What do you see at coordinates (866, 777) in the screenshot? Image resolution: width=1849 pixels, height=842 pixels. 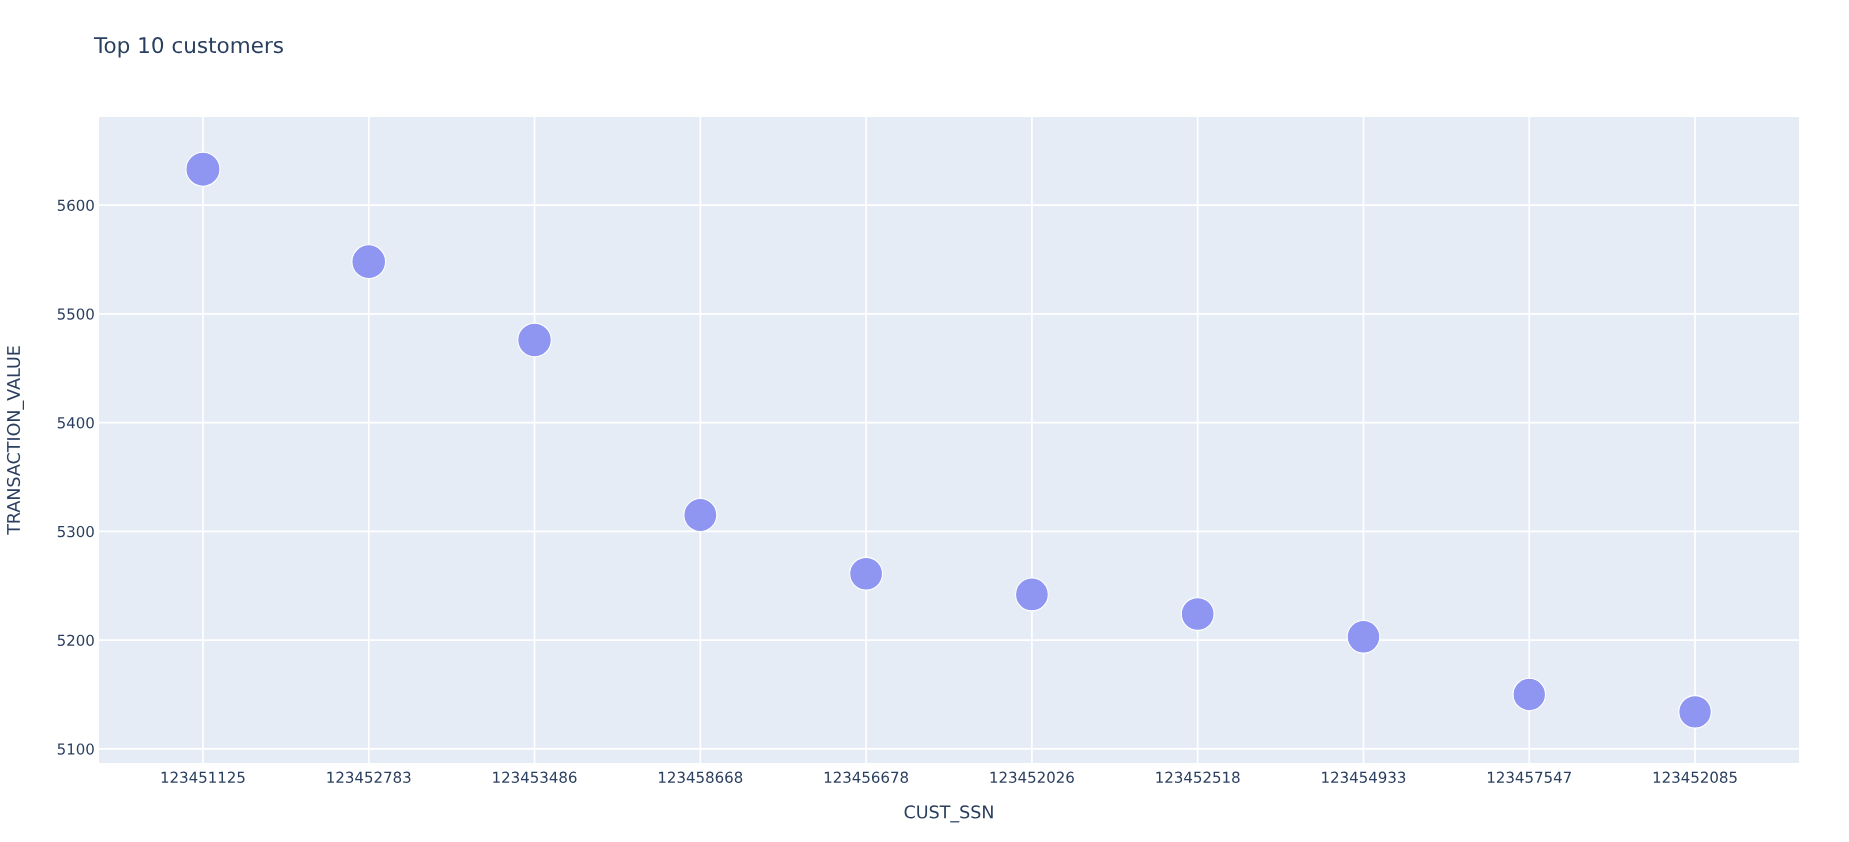 I see `x-tick-label: 123456678` at bounding box center [866, 777].